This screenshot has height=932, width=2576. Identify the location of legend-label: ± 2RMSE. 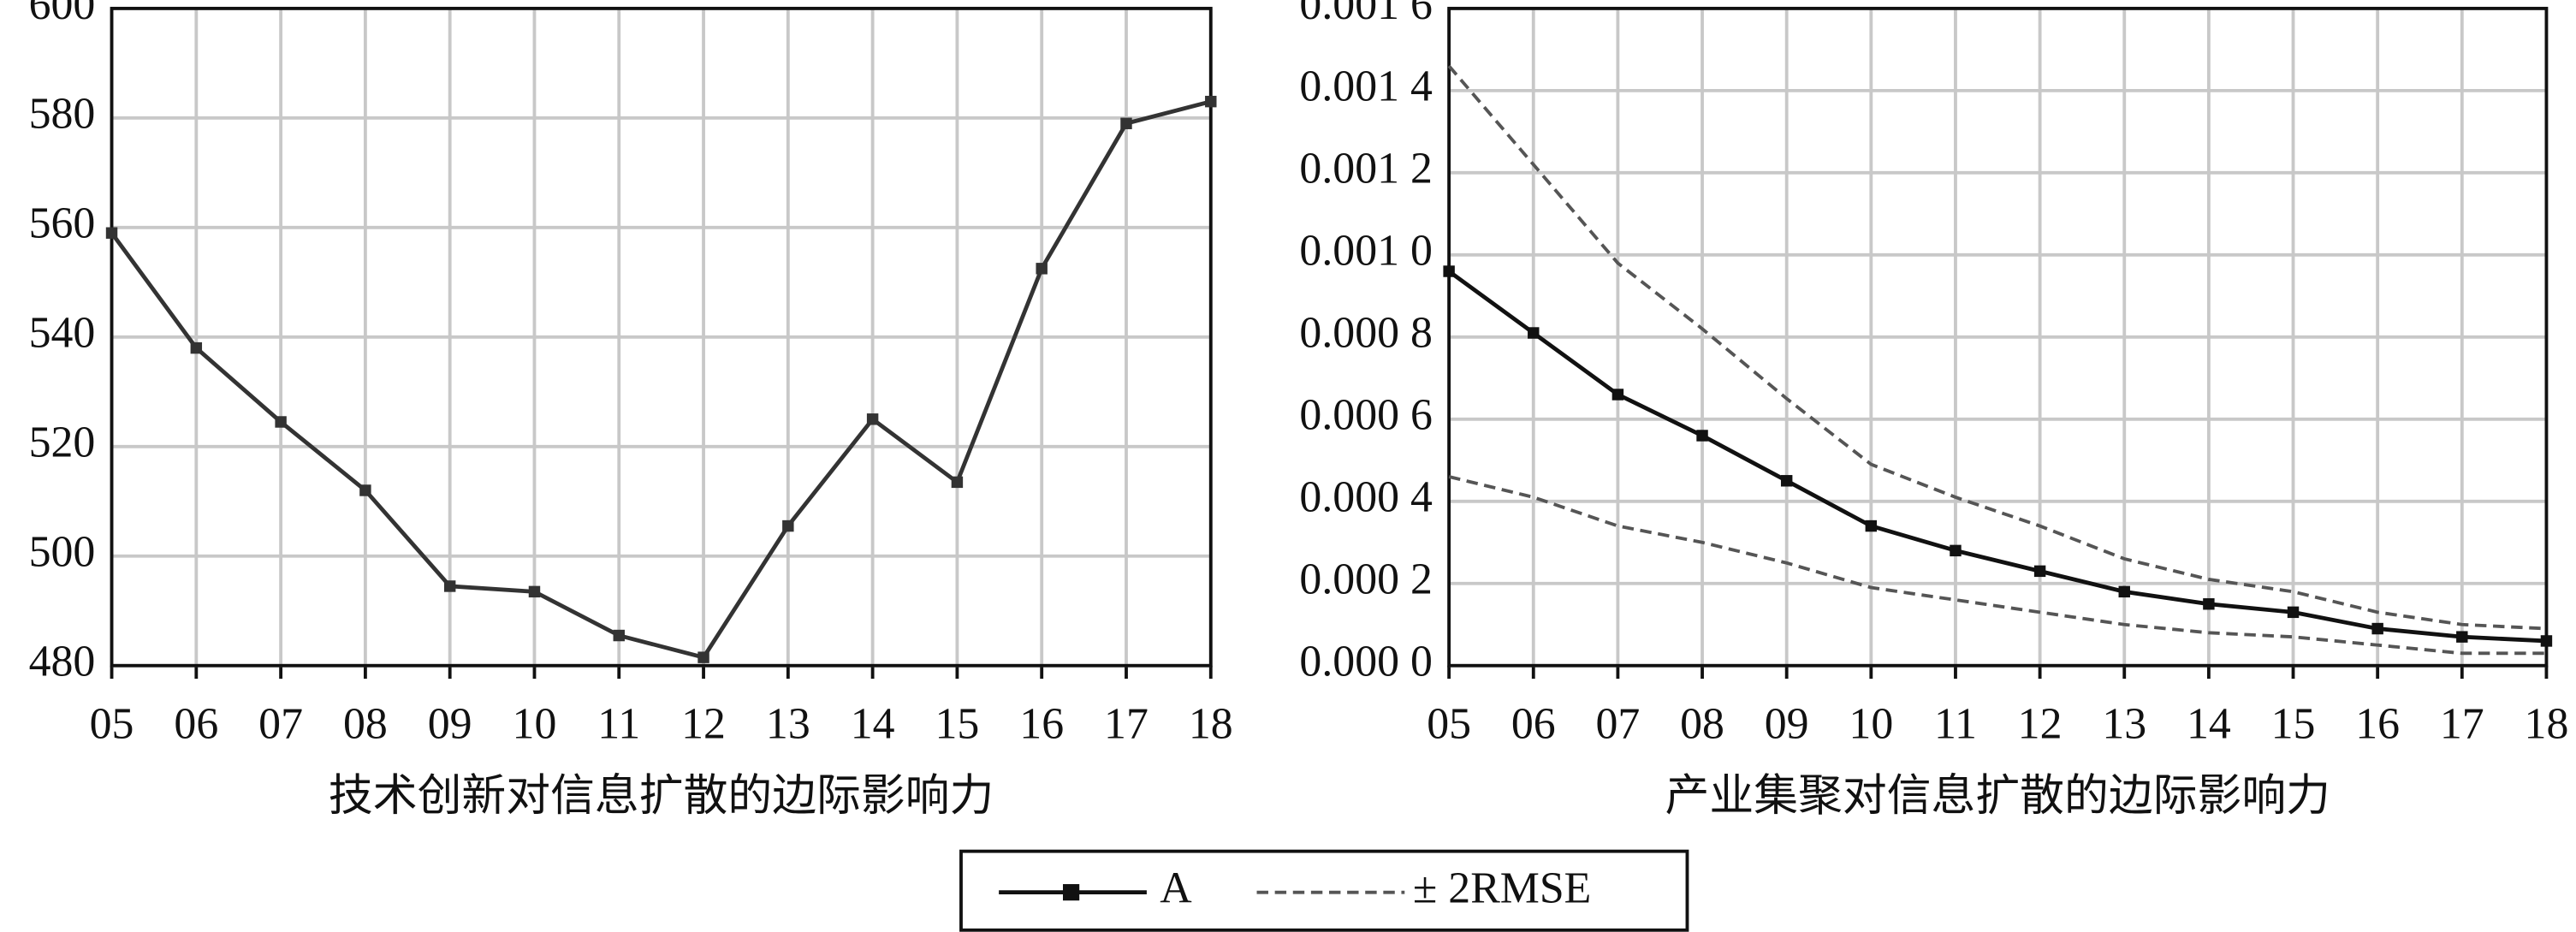
(1502, 888).